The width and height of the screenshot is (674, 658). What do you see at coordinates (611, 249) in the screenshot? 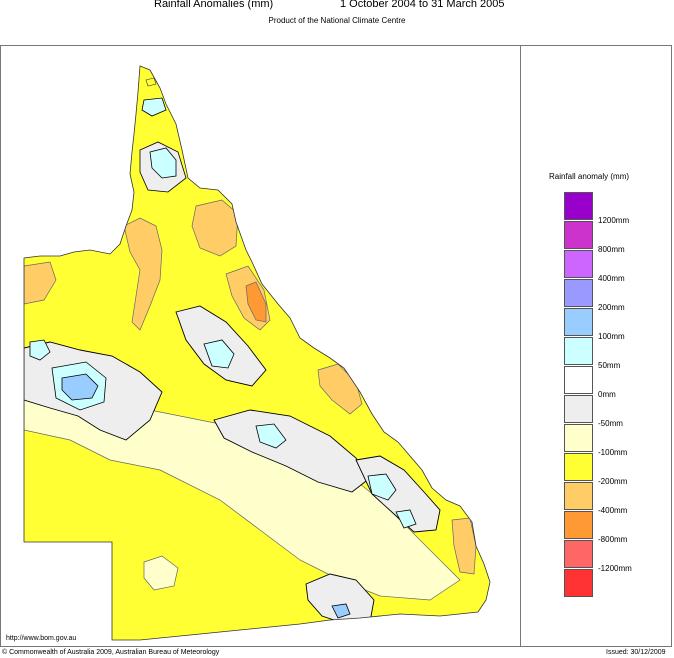
I see `legend-tick-label: 800mm` at bounding box center [611, 249].